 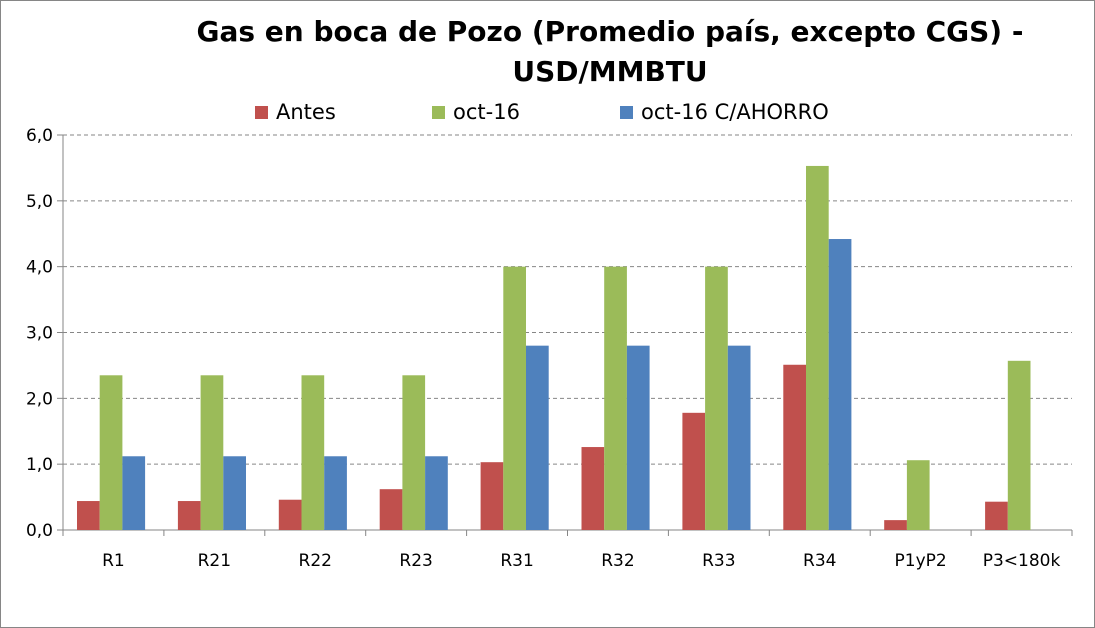 What do you see at coordinates (610, 71) in the screenshot?
I see `title-line-2: USD/MMBTU` at bounding box center [610, 71].